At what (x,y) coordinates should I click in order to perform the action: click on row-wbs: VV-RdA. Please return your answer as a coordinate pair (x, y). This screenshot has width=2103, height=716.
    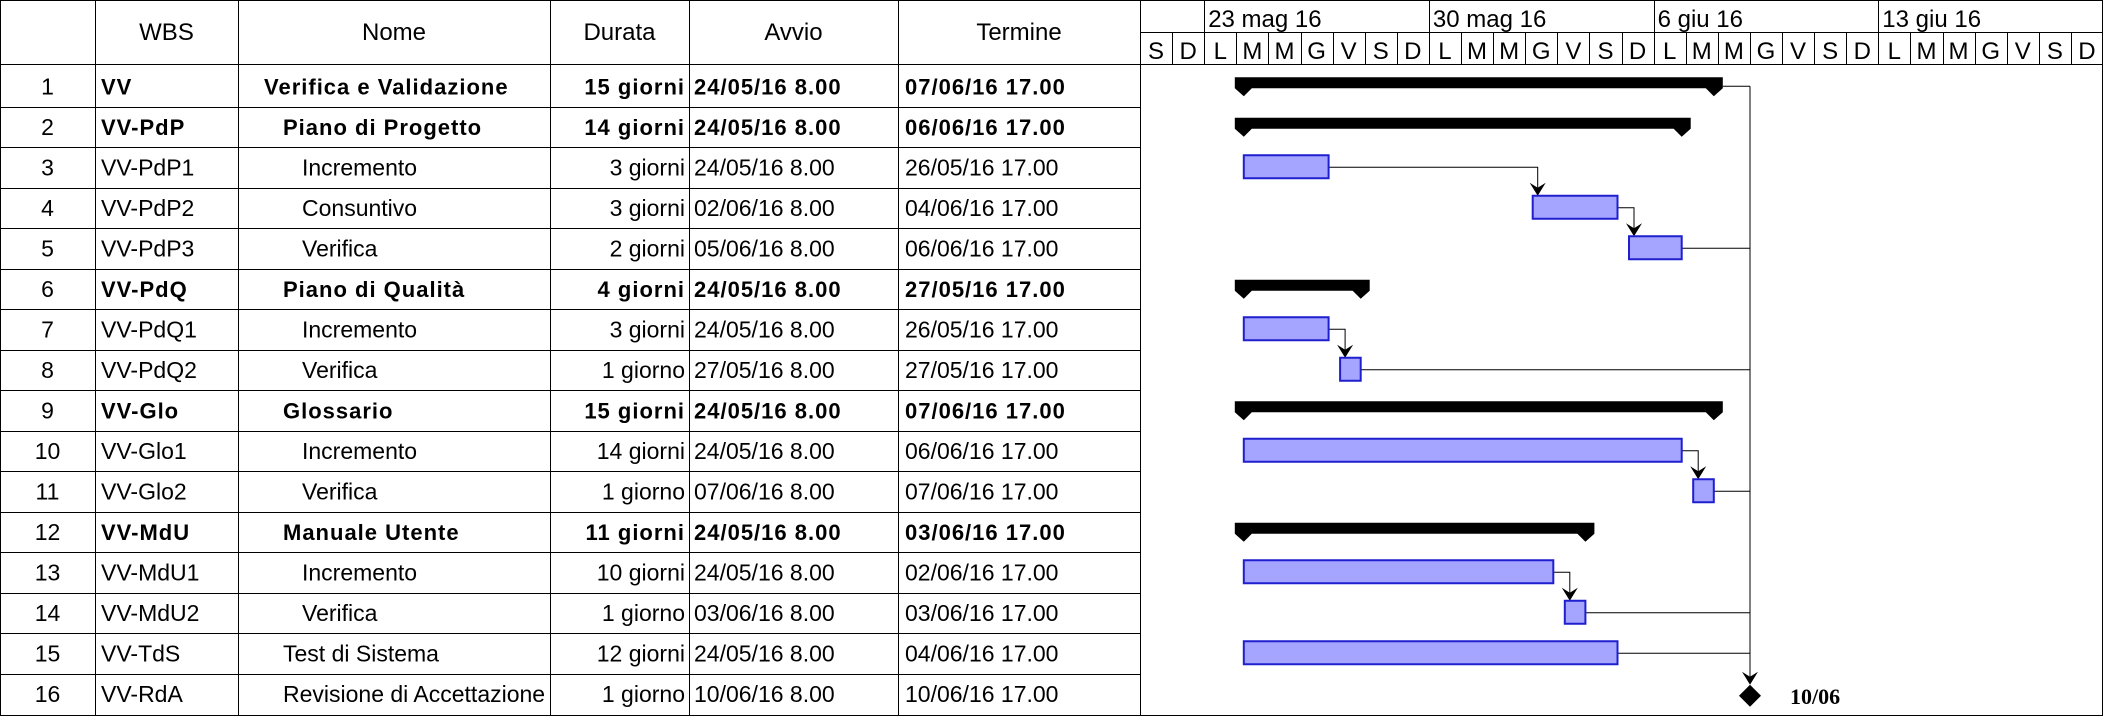
    Looking at the image, I should click on (142, 694).